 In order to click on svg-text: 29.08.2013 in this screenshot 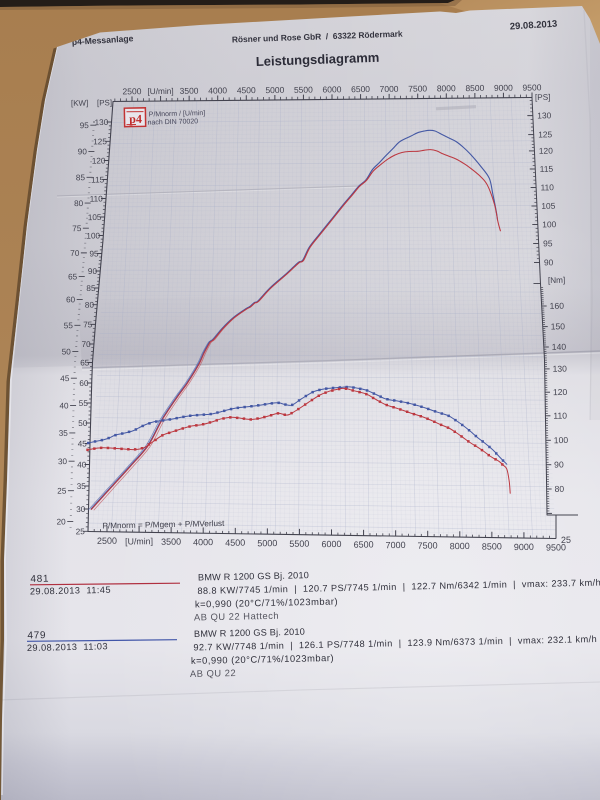, I will do `click(534, 26)`.